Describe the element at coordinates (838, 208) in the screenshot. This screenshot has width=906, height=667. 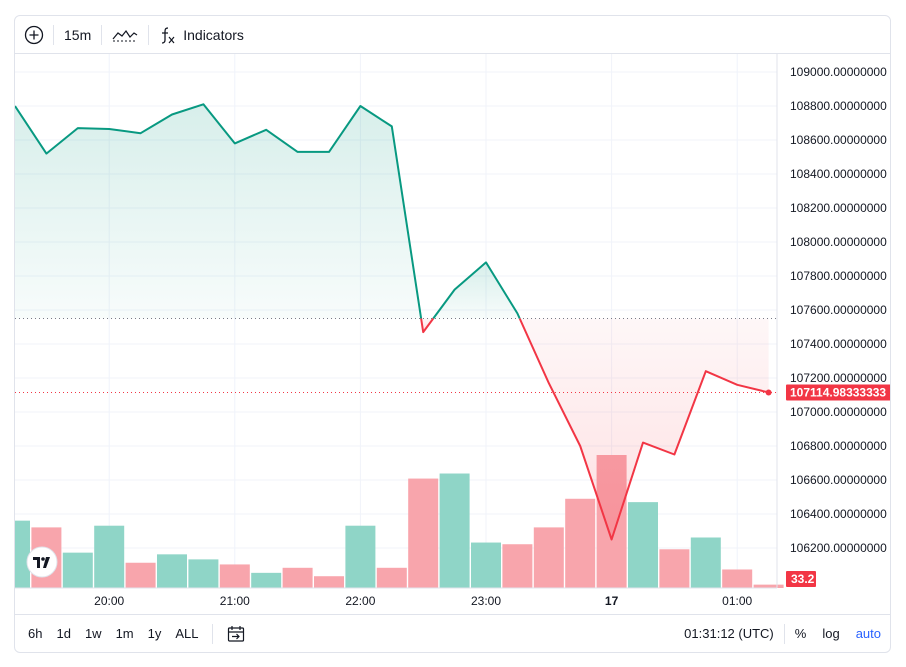
I see `price-tick-label: 108200.00000000` at that location.